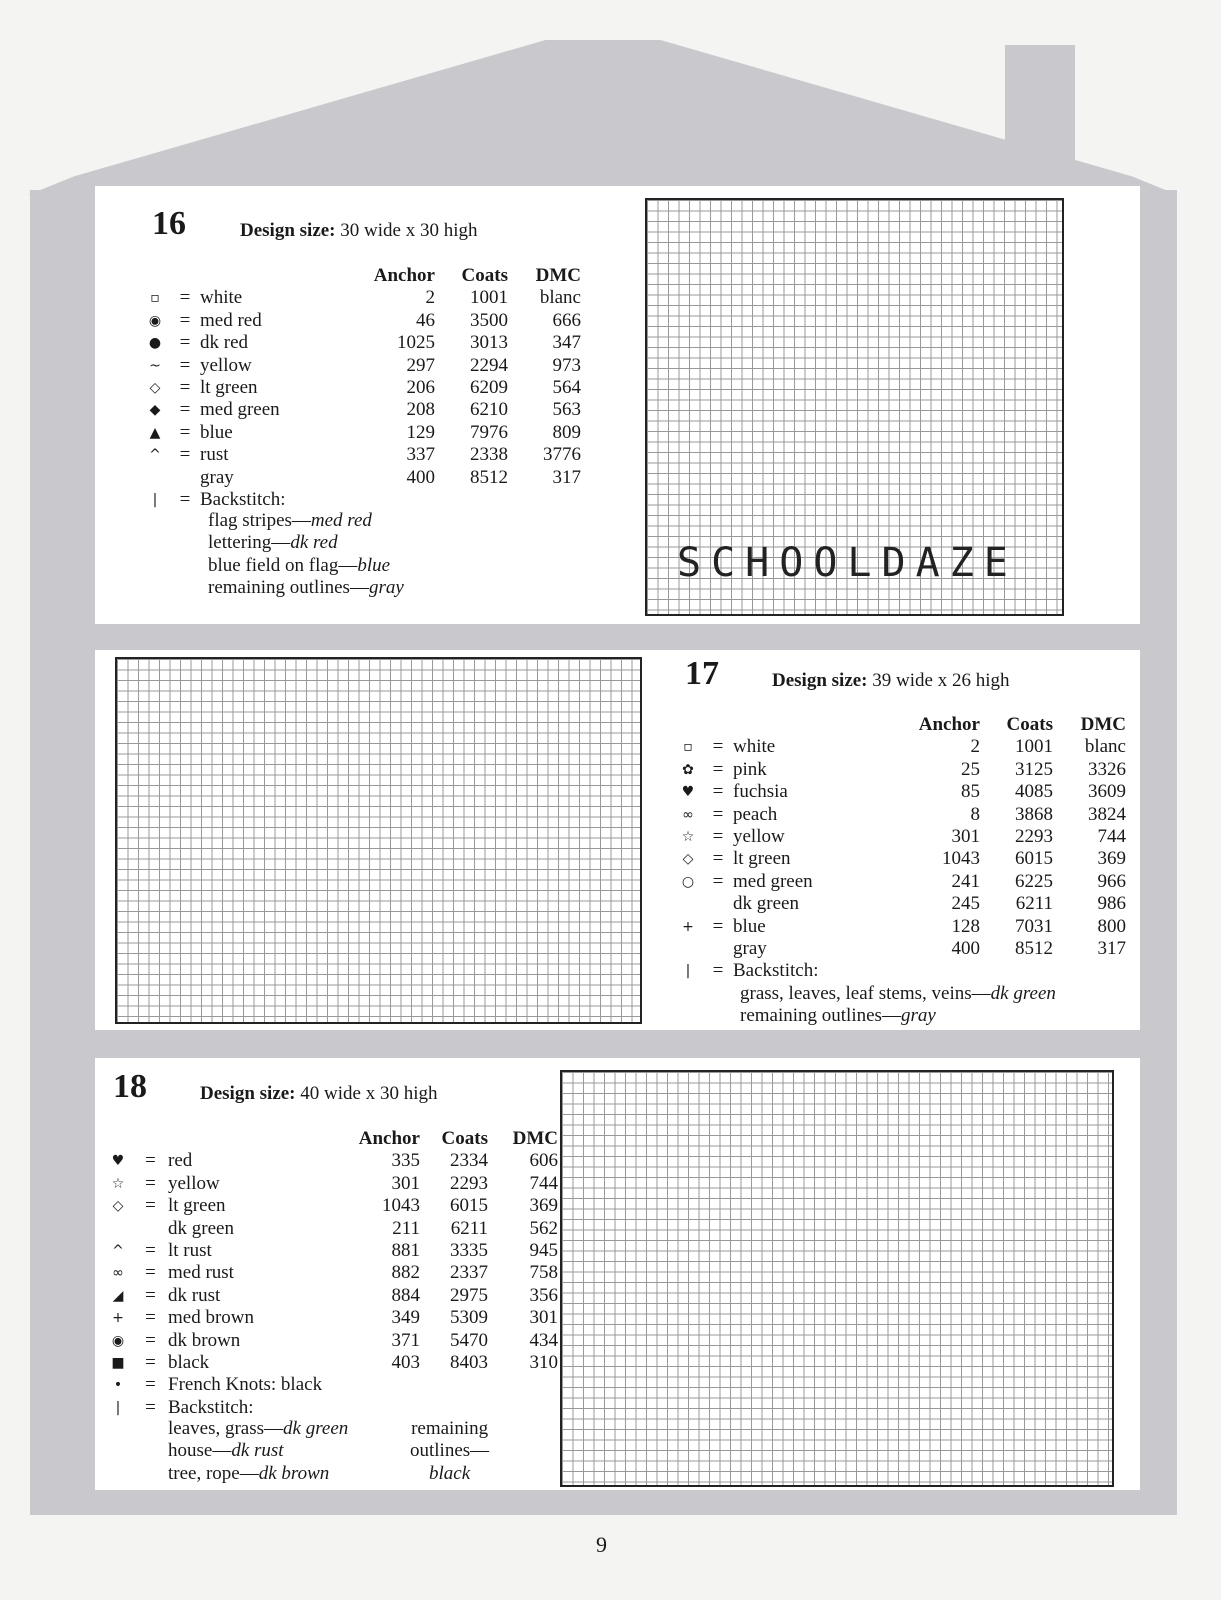 This screenshot has height=1600, width=1221. Describe the element at coordinates (245, 1385) in the screenshot. I see `color-name: French Knots: black` at that location.